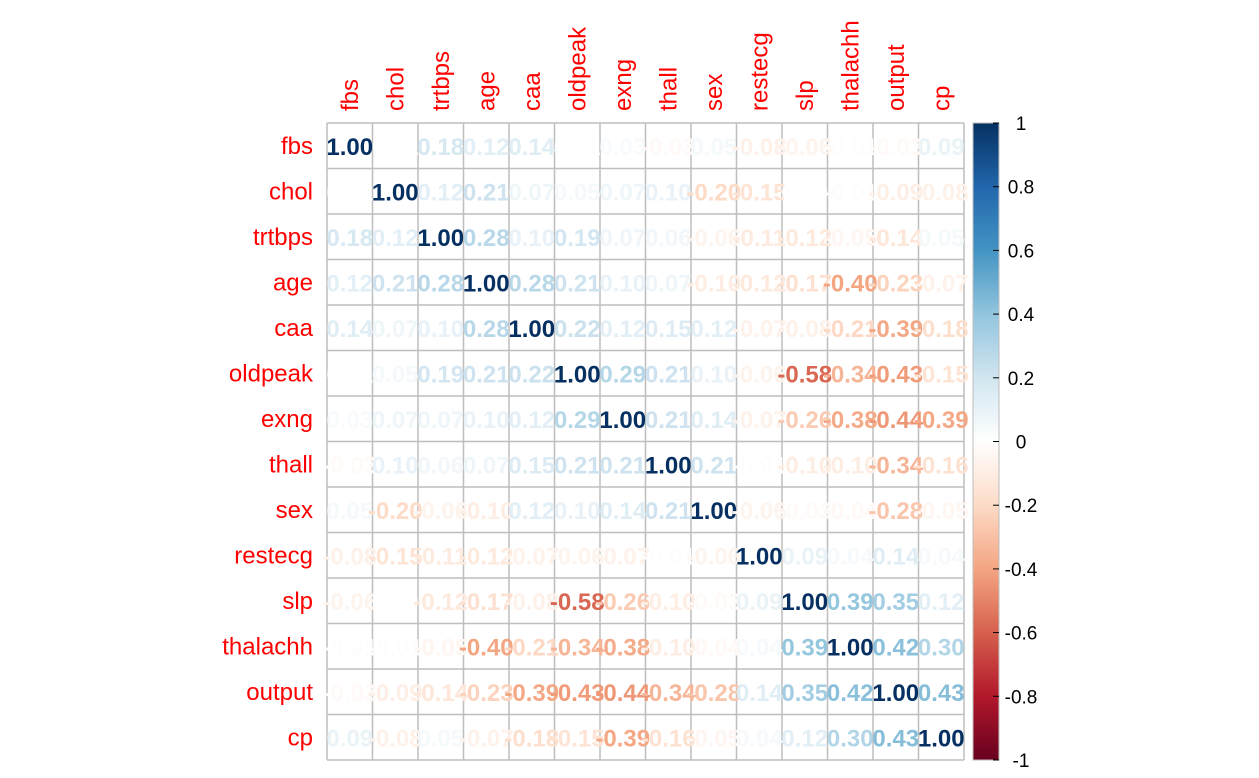 Image resolution: width=1259 pixels, height=778 pixels. What do you see at coordinates (713, 283) in the screenshot?
I see `cell-value-age-sex: -0.10` at bounding box center [713, 283].